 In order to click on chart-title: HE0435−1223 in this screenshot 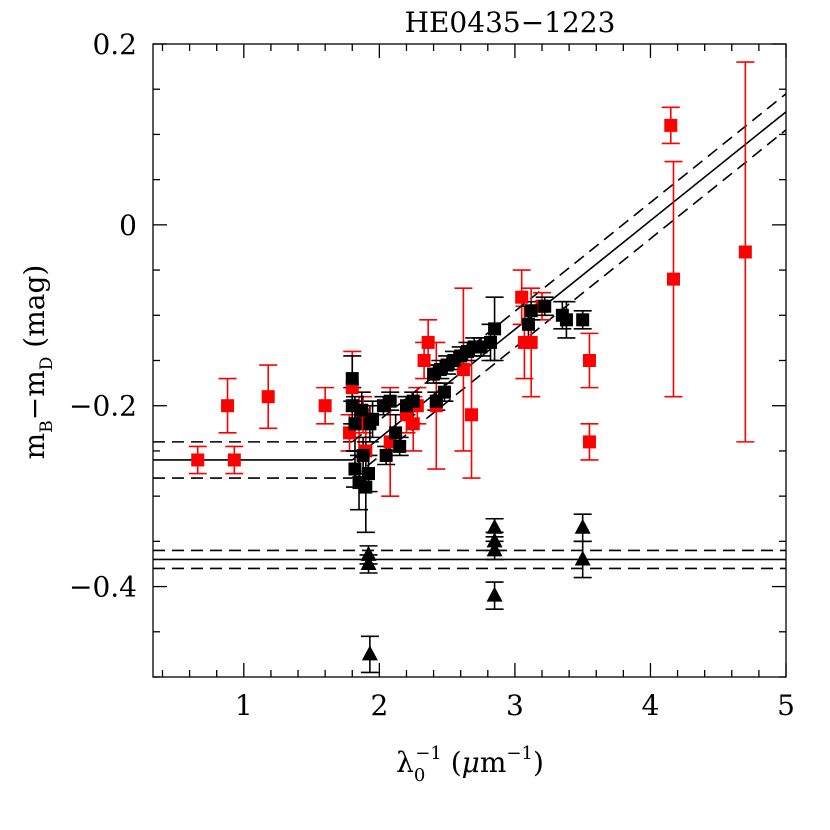, I will do `click(510, 22)`.